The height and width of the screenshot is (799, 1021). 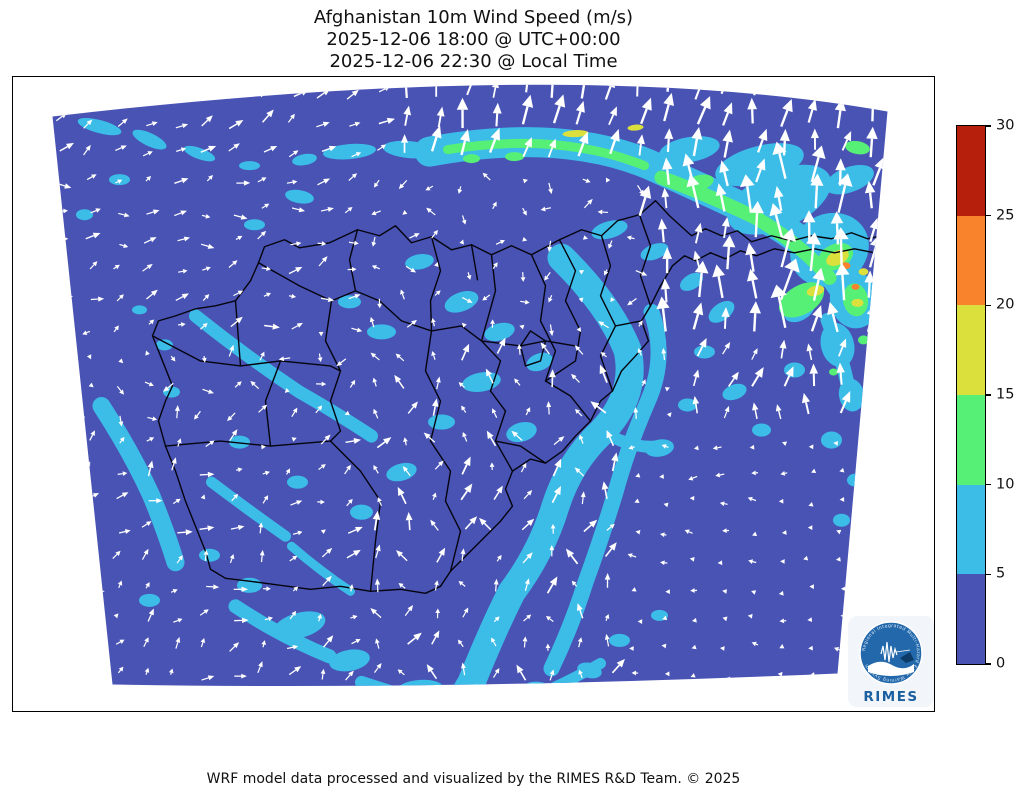 I want to click on colorbar-ticklabel-15: 15, so click(x=1005, y=394).